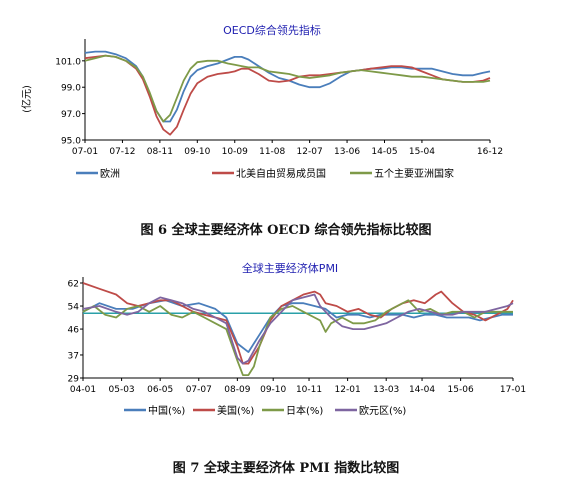 Image resolution: width=572 pixels, height=482 pixels. I want to click on x-tick-label: 13-03, so click(386, 390).